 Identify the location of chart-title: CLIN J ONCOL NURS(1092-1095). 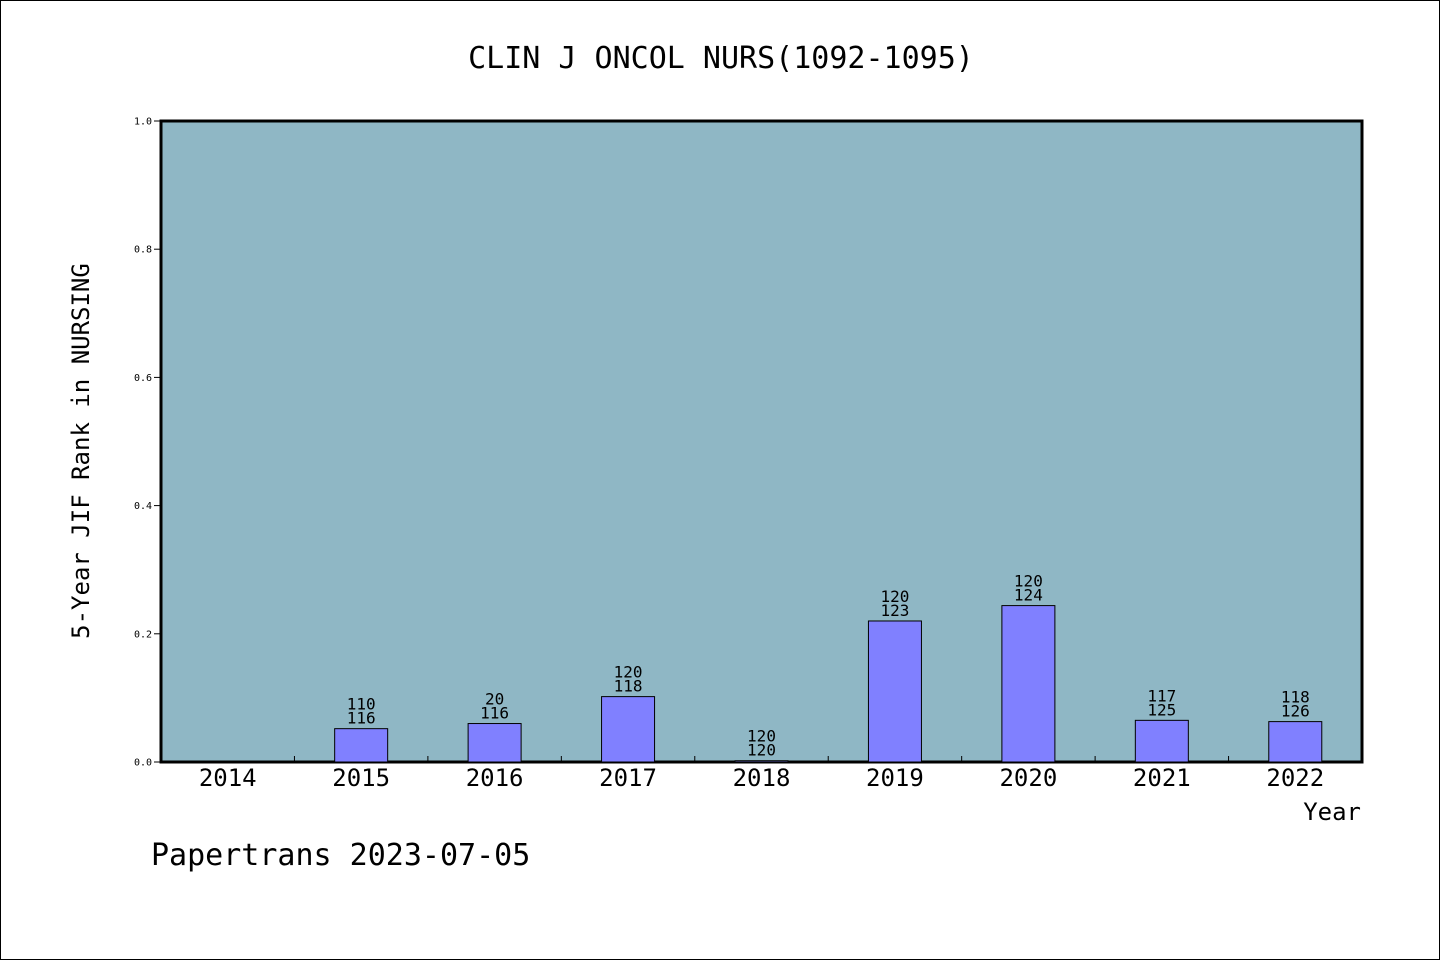
(721, 58).